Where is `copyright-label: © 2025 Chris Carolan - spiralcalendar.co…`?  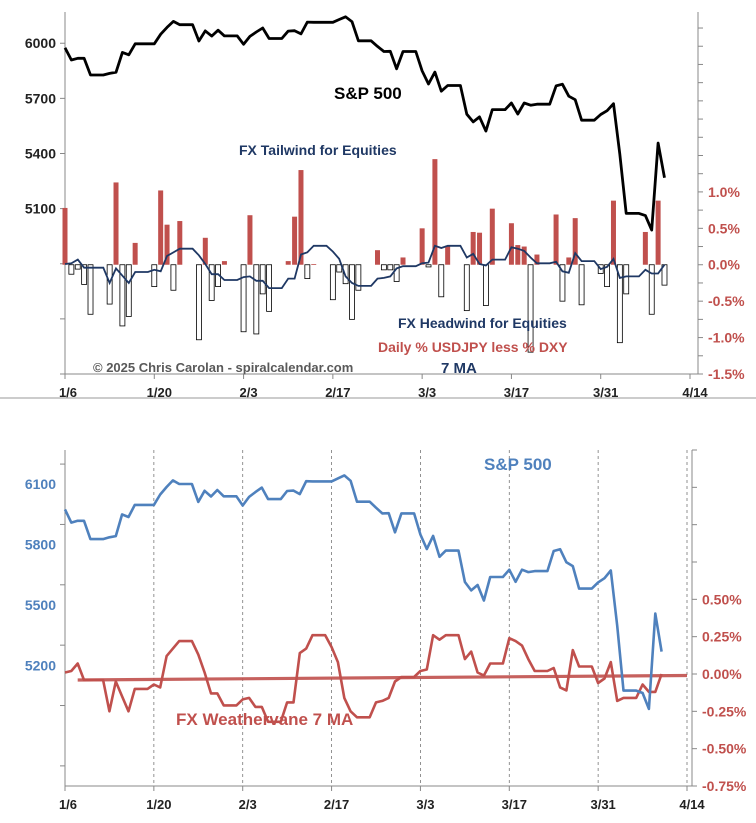
copyright-label: © 2025 Chris Carolan - spiralcalendar.co… is located at coordinates (223, 367).